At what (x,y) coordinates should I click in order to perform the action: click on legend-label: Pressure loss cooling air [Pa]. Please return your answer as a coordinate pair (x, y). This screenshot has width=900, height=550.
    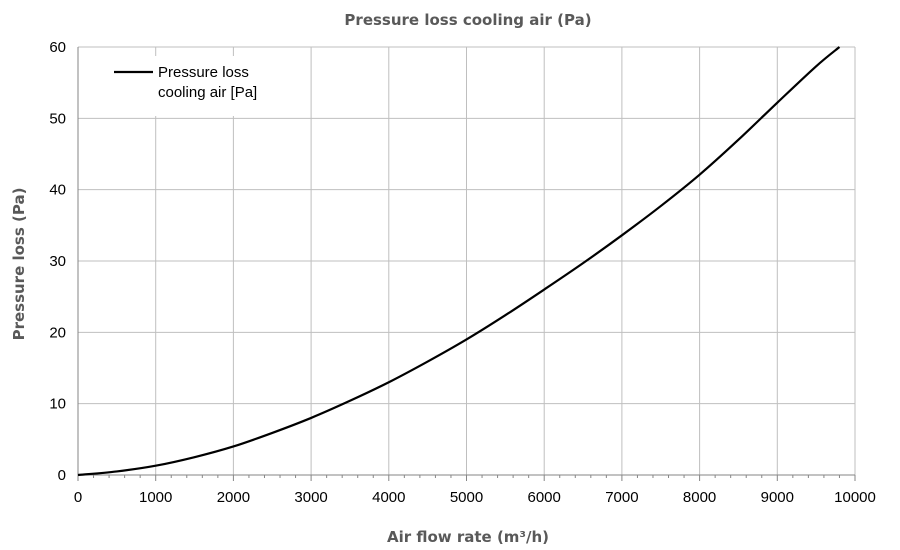
    Looking at the image, I should click on (207, 82).